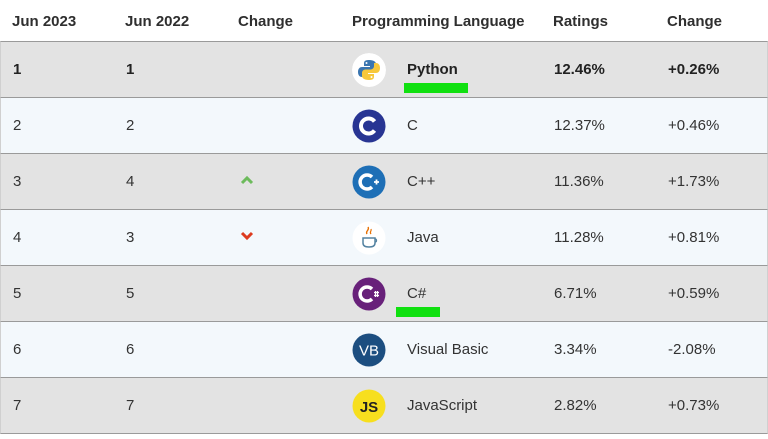 Image resolution: width=768 pixels, height=439 pixels. I want to click on cpp-icon, so click(369, 182).